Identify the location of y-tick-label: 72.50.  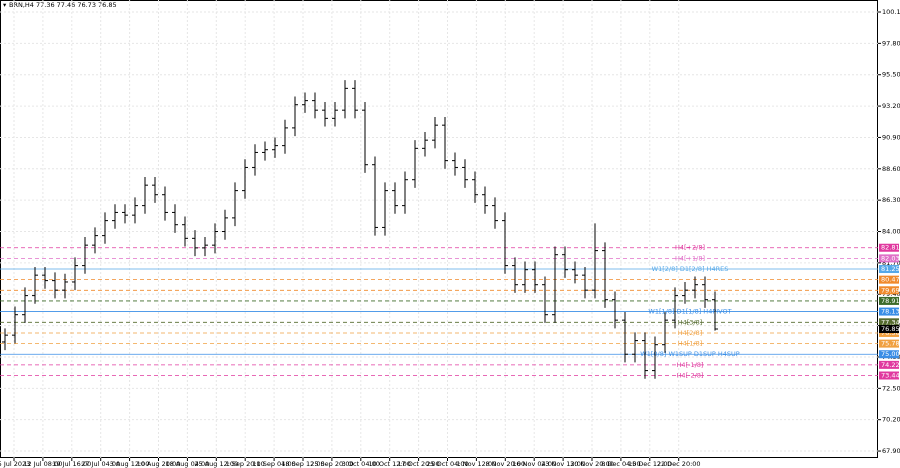
(891, 388).